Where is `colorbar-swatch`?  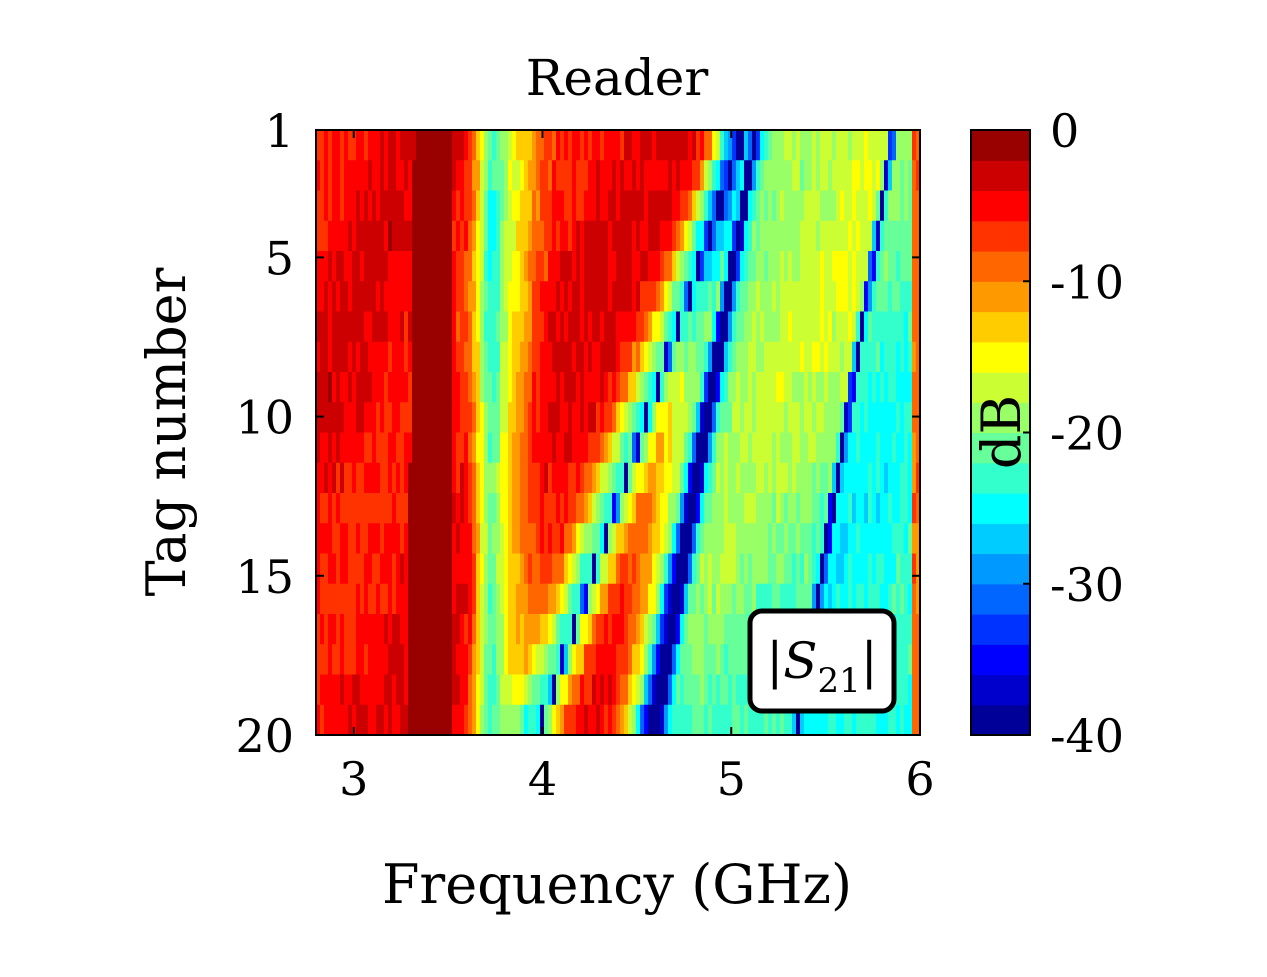 colorbar-swatch is located at coordinates (1000, 418).